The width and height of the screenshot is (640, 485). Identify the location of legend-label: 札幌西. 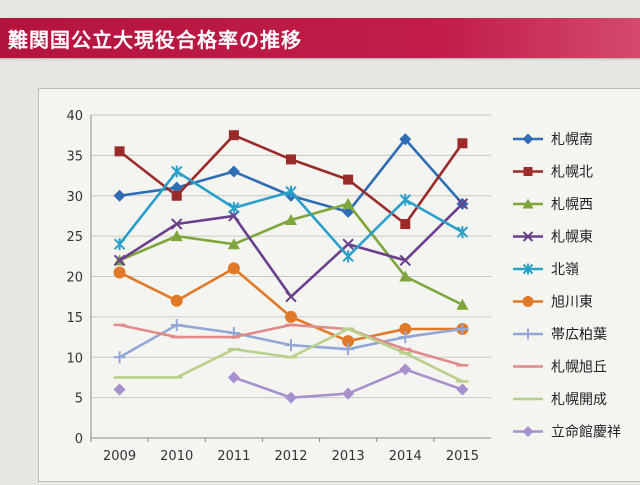
(572, 205).